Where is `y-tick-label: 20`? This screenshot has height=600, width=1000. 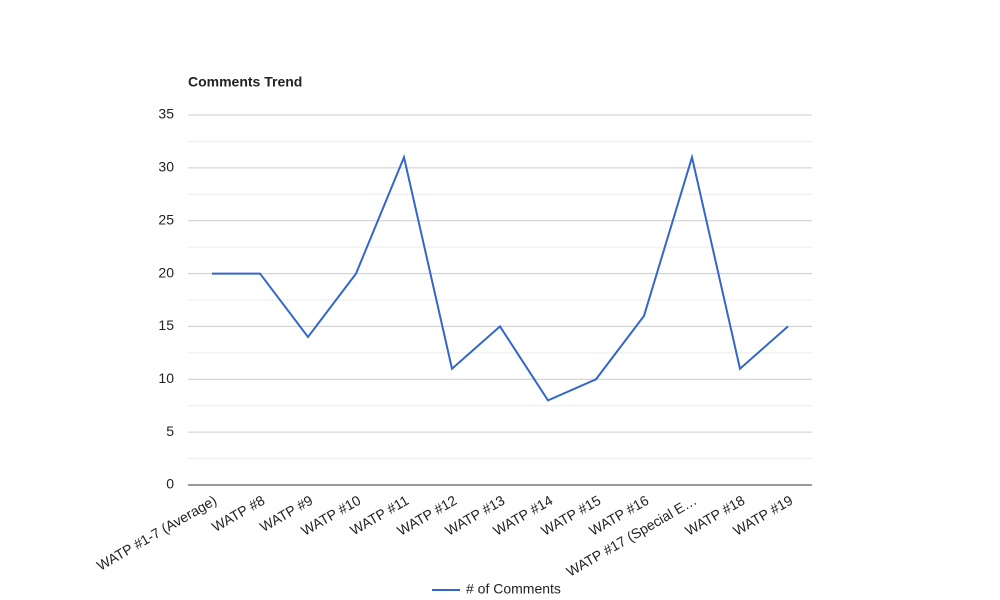
y-tick-label: 20 is located at coordinates (166, 272).